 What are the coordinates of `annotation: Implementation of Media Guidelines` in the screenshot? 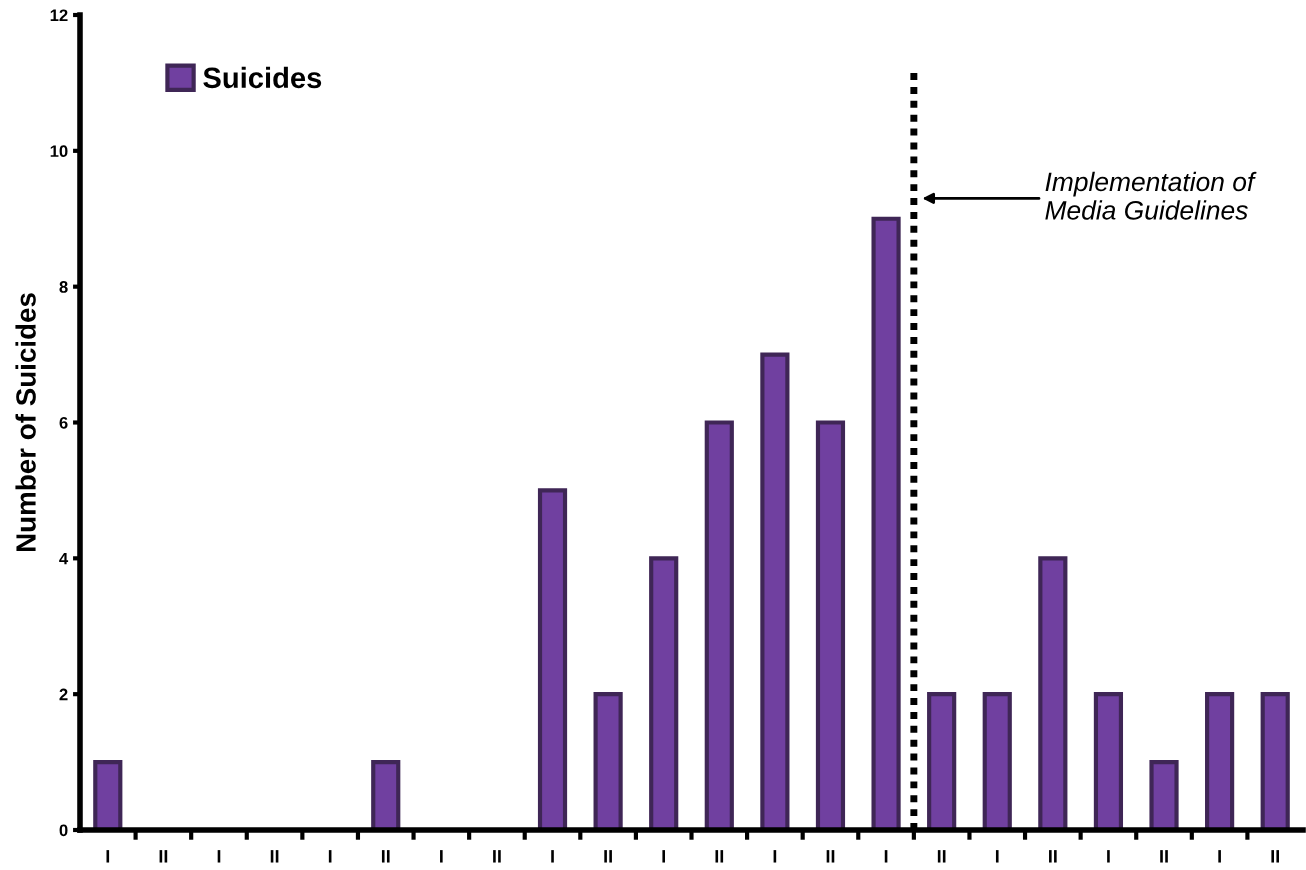 It's located at (1151, 195).